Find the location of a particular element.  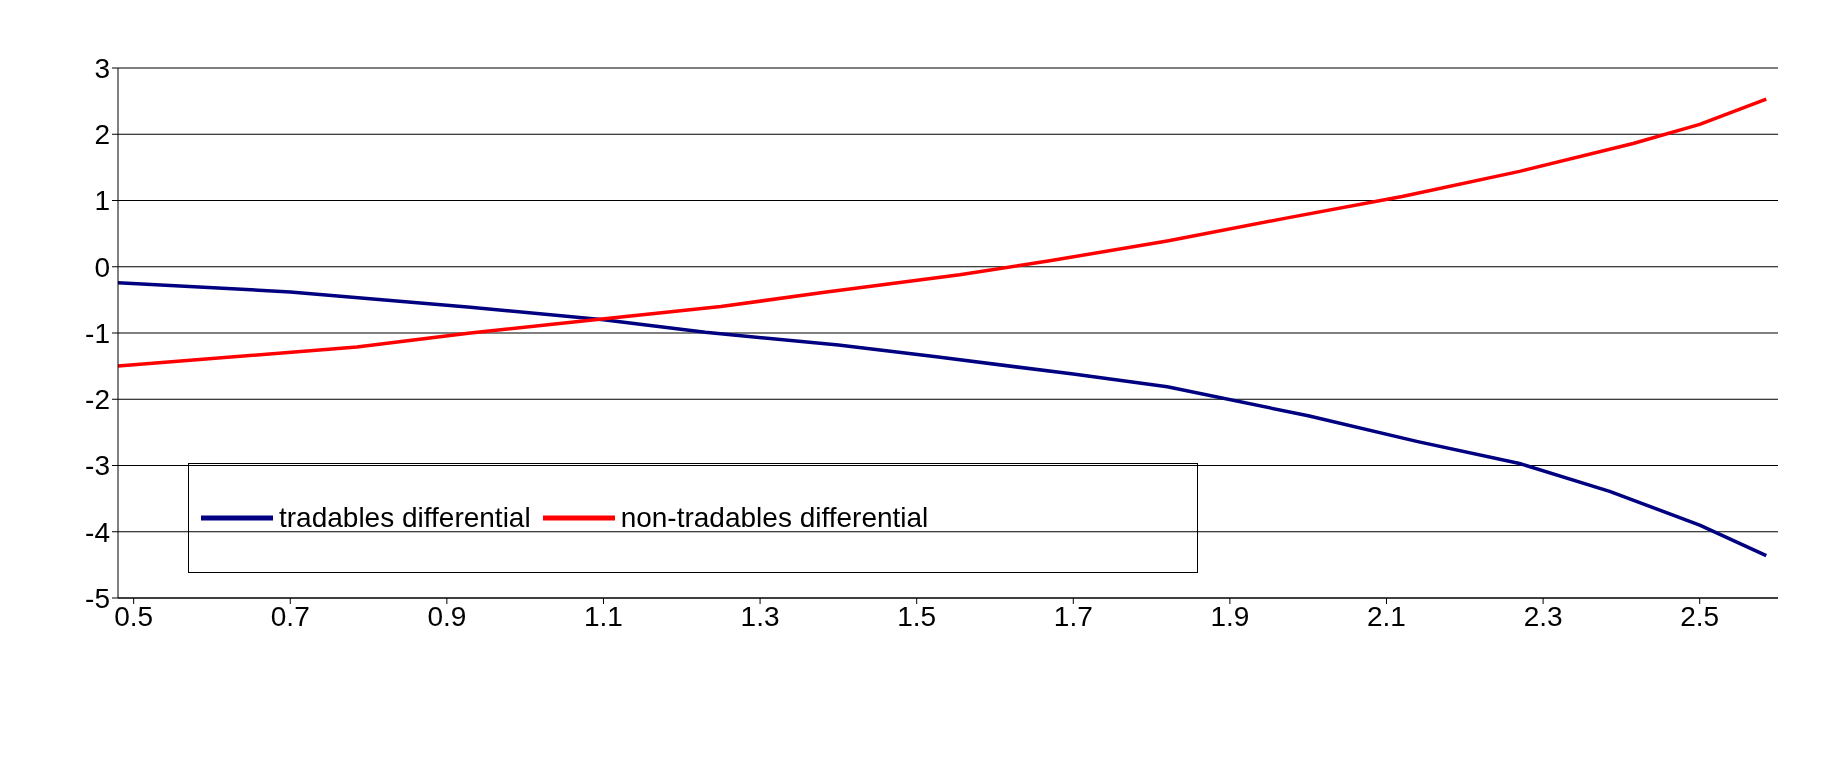

y-tick-label: 1 is located at coordinates (102, 201).